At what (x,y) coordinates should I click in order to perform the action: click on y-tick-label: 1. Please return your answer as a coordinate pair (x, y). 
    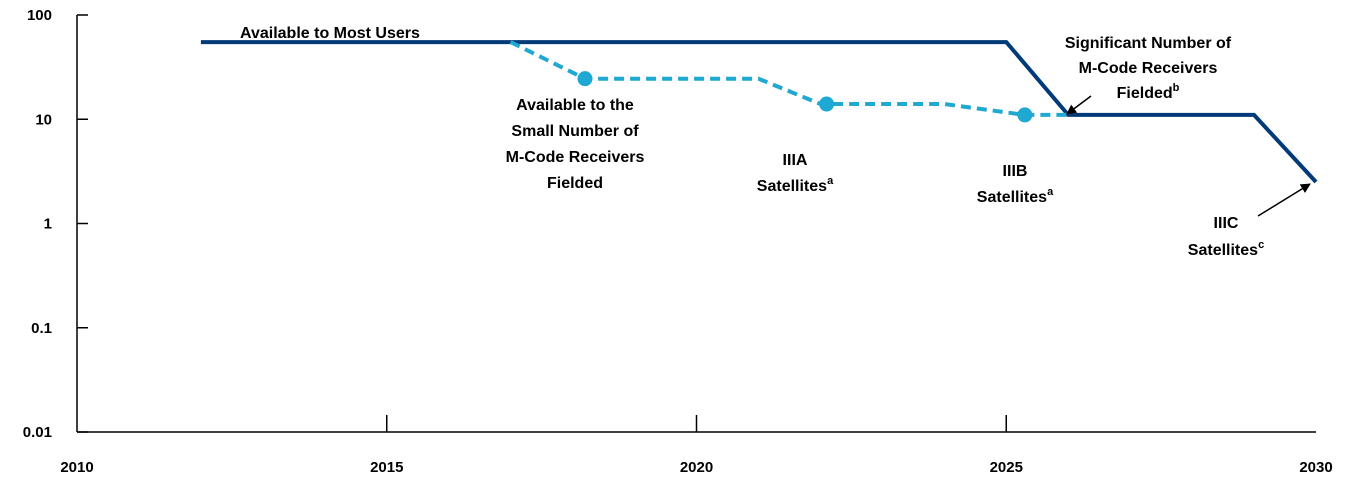
    Looking at the image, I should click on (48, 224).